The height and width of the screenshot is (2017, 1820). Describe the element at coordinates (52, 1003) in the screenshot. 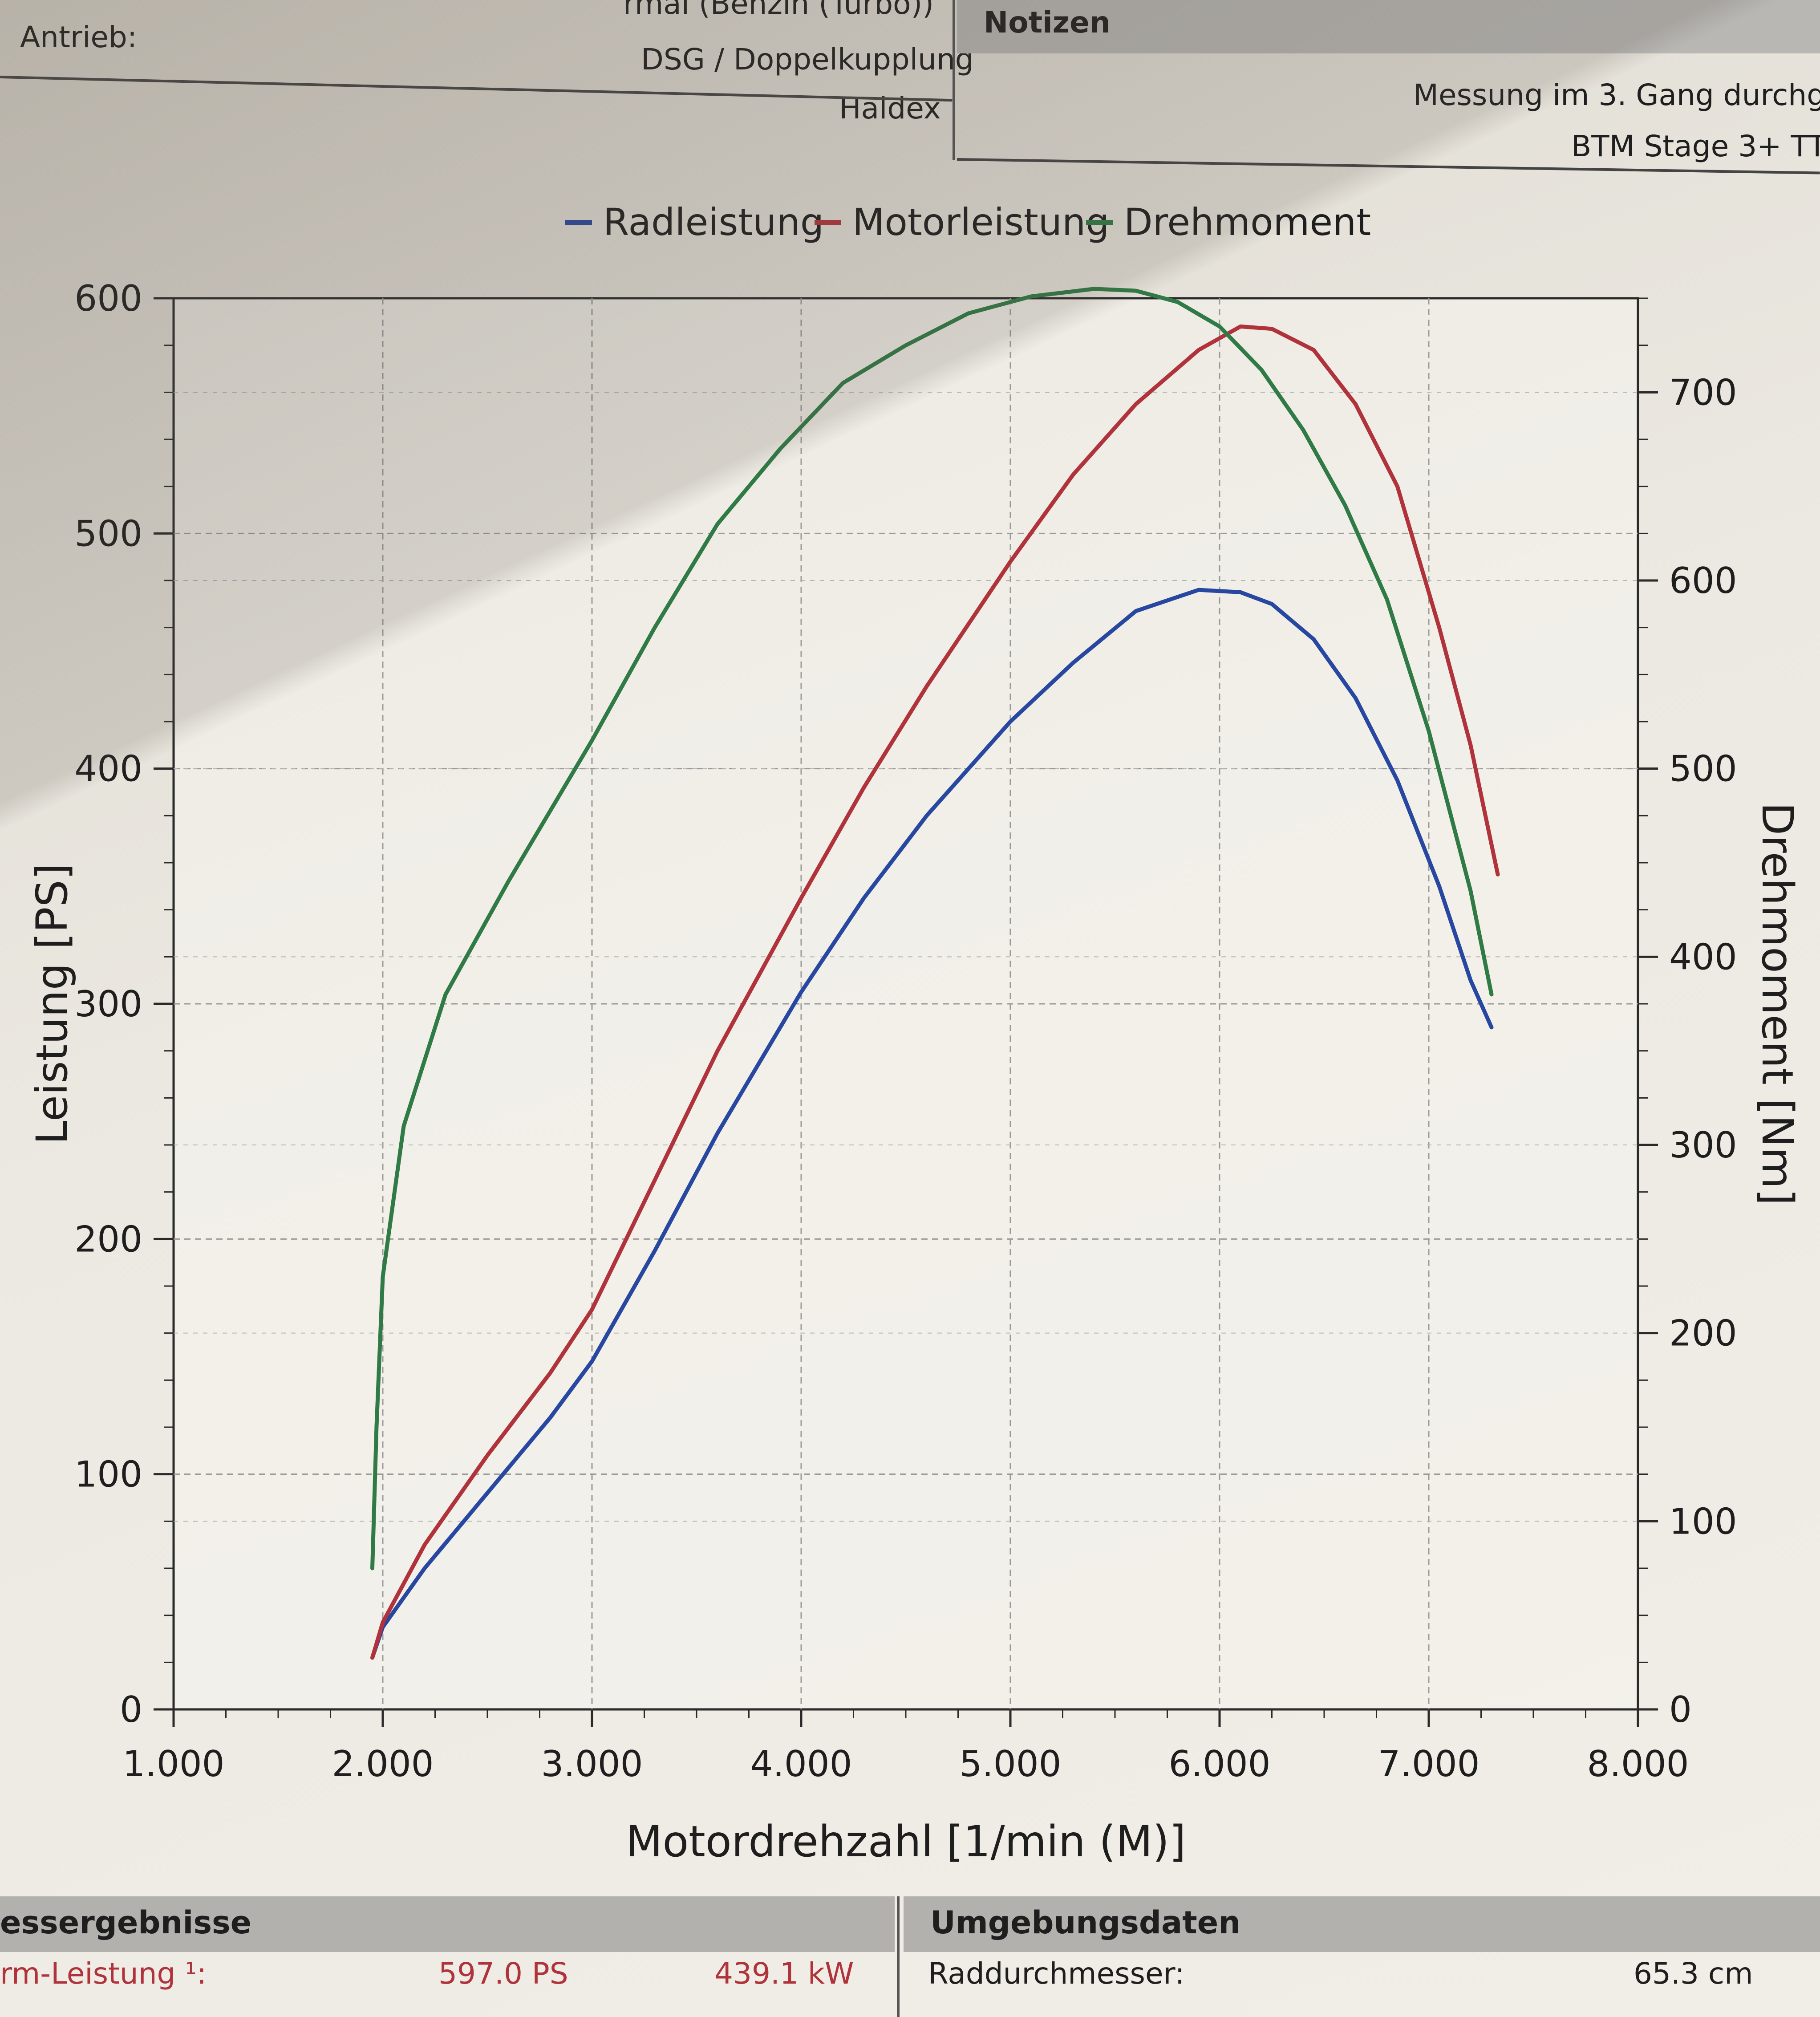

I see `y-axis-label: Leistung [PS]` at that location.